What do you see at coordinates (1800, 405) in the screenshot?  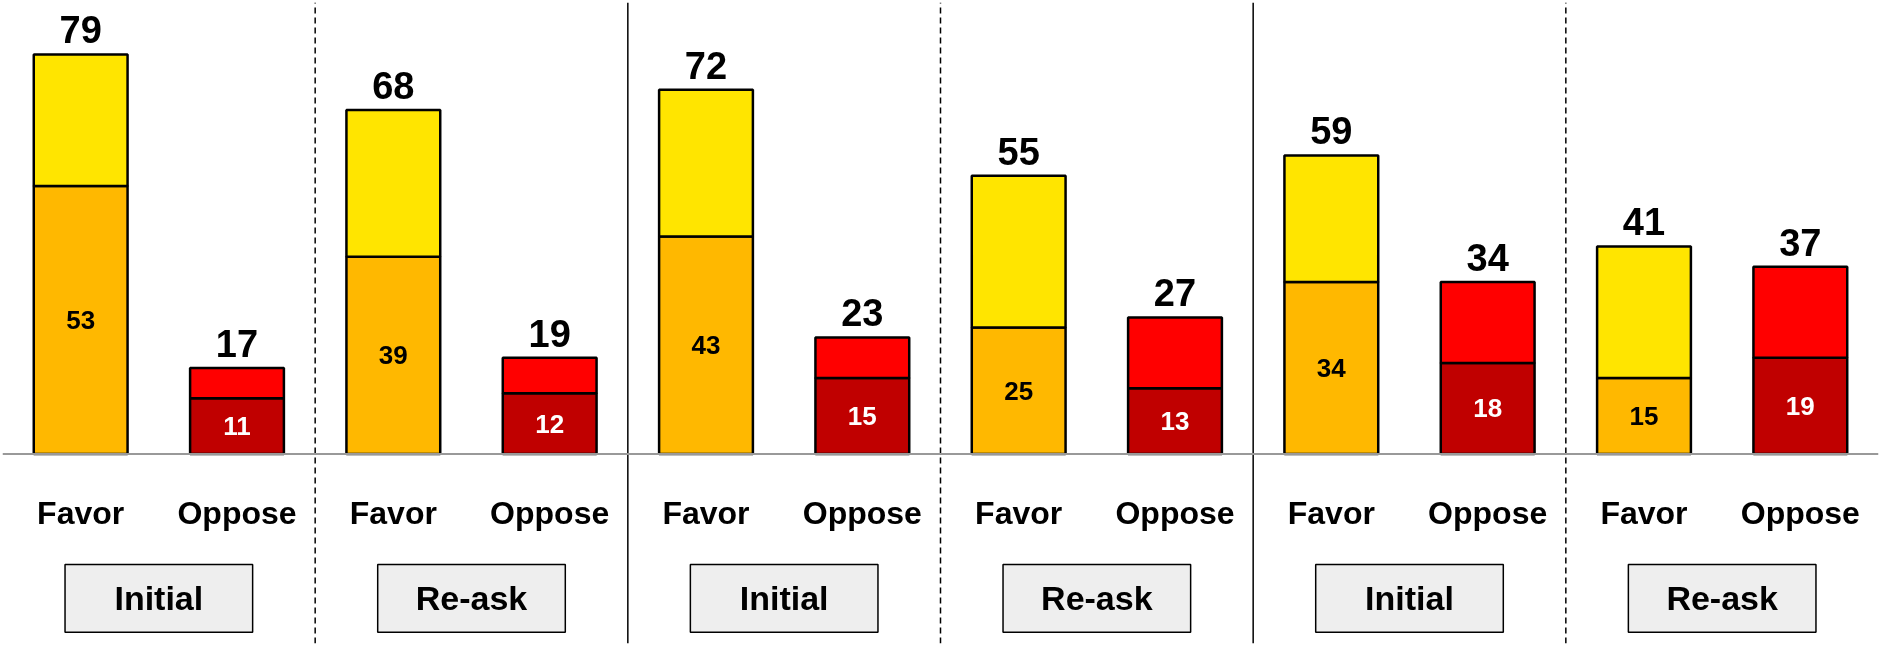 I see `data-label: 19` at bounding box center [1800, 405].